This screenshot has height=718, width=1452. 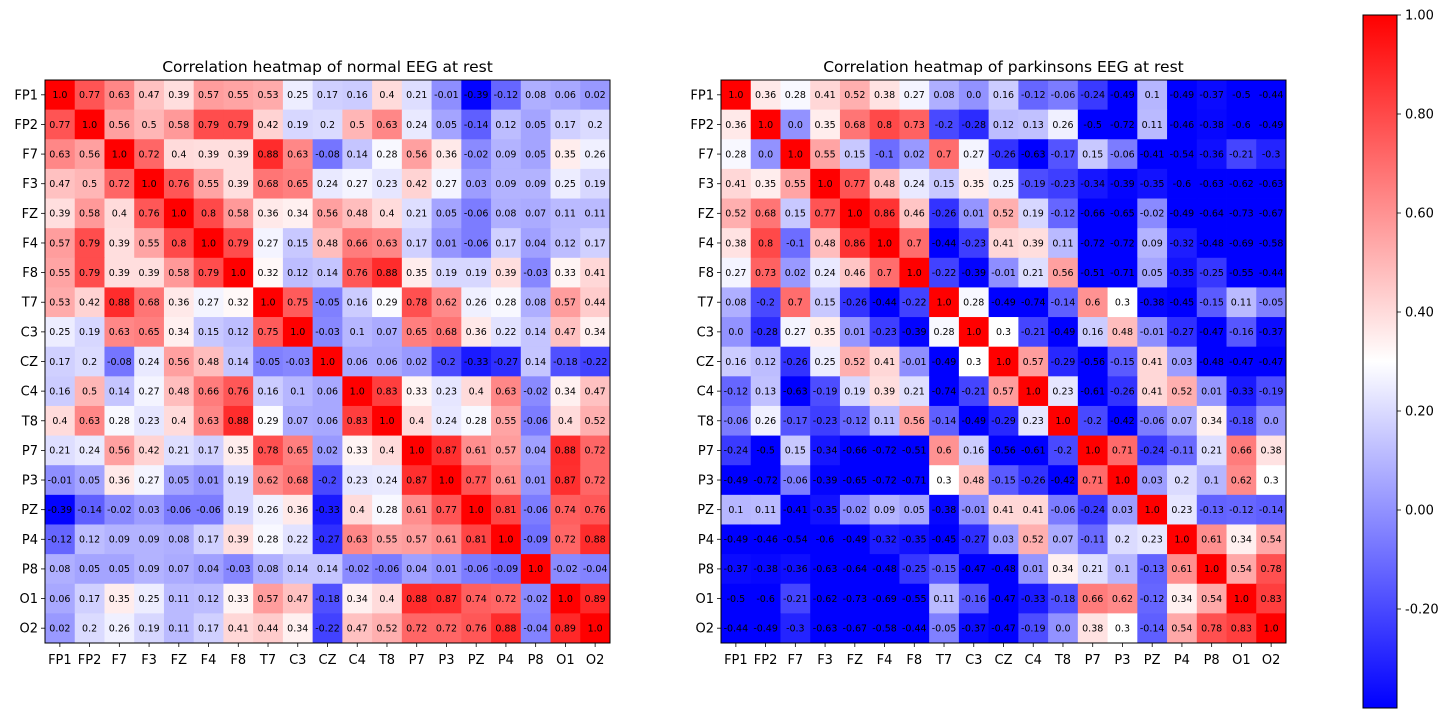 I want to click on cell-value-label: -0.42, so click(x=1063, y=480).